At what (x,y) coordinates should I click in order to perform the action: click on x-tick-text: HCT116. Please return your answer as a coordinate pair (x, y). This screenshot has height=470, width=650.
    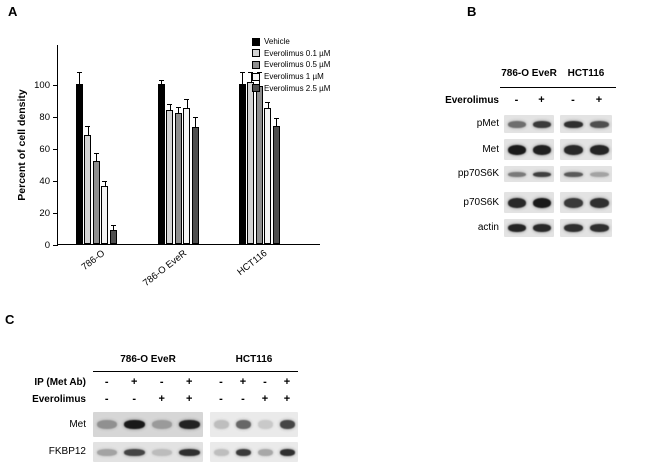
    Looking at the image, I should click on (252, 263).